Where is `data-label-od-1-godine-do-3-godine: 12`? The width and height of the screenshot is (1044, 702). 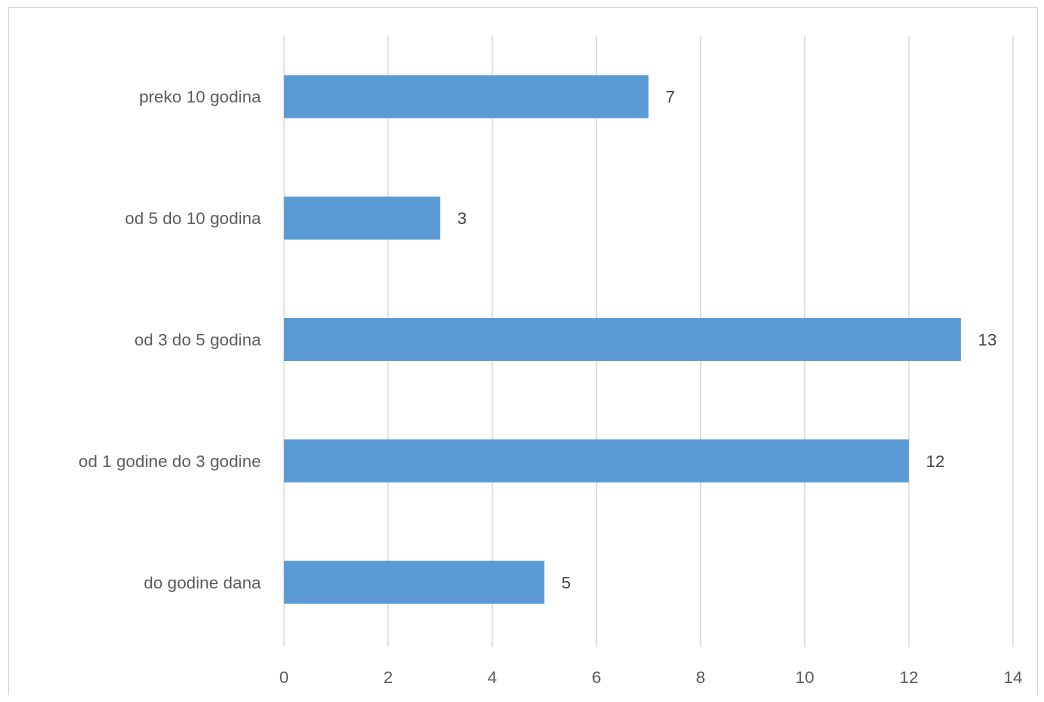 data-label-od-1-godine-do-3-godine: 12 is located at coordinates (935, 461).